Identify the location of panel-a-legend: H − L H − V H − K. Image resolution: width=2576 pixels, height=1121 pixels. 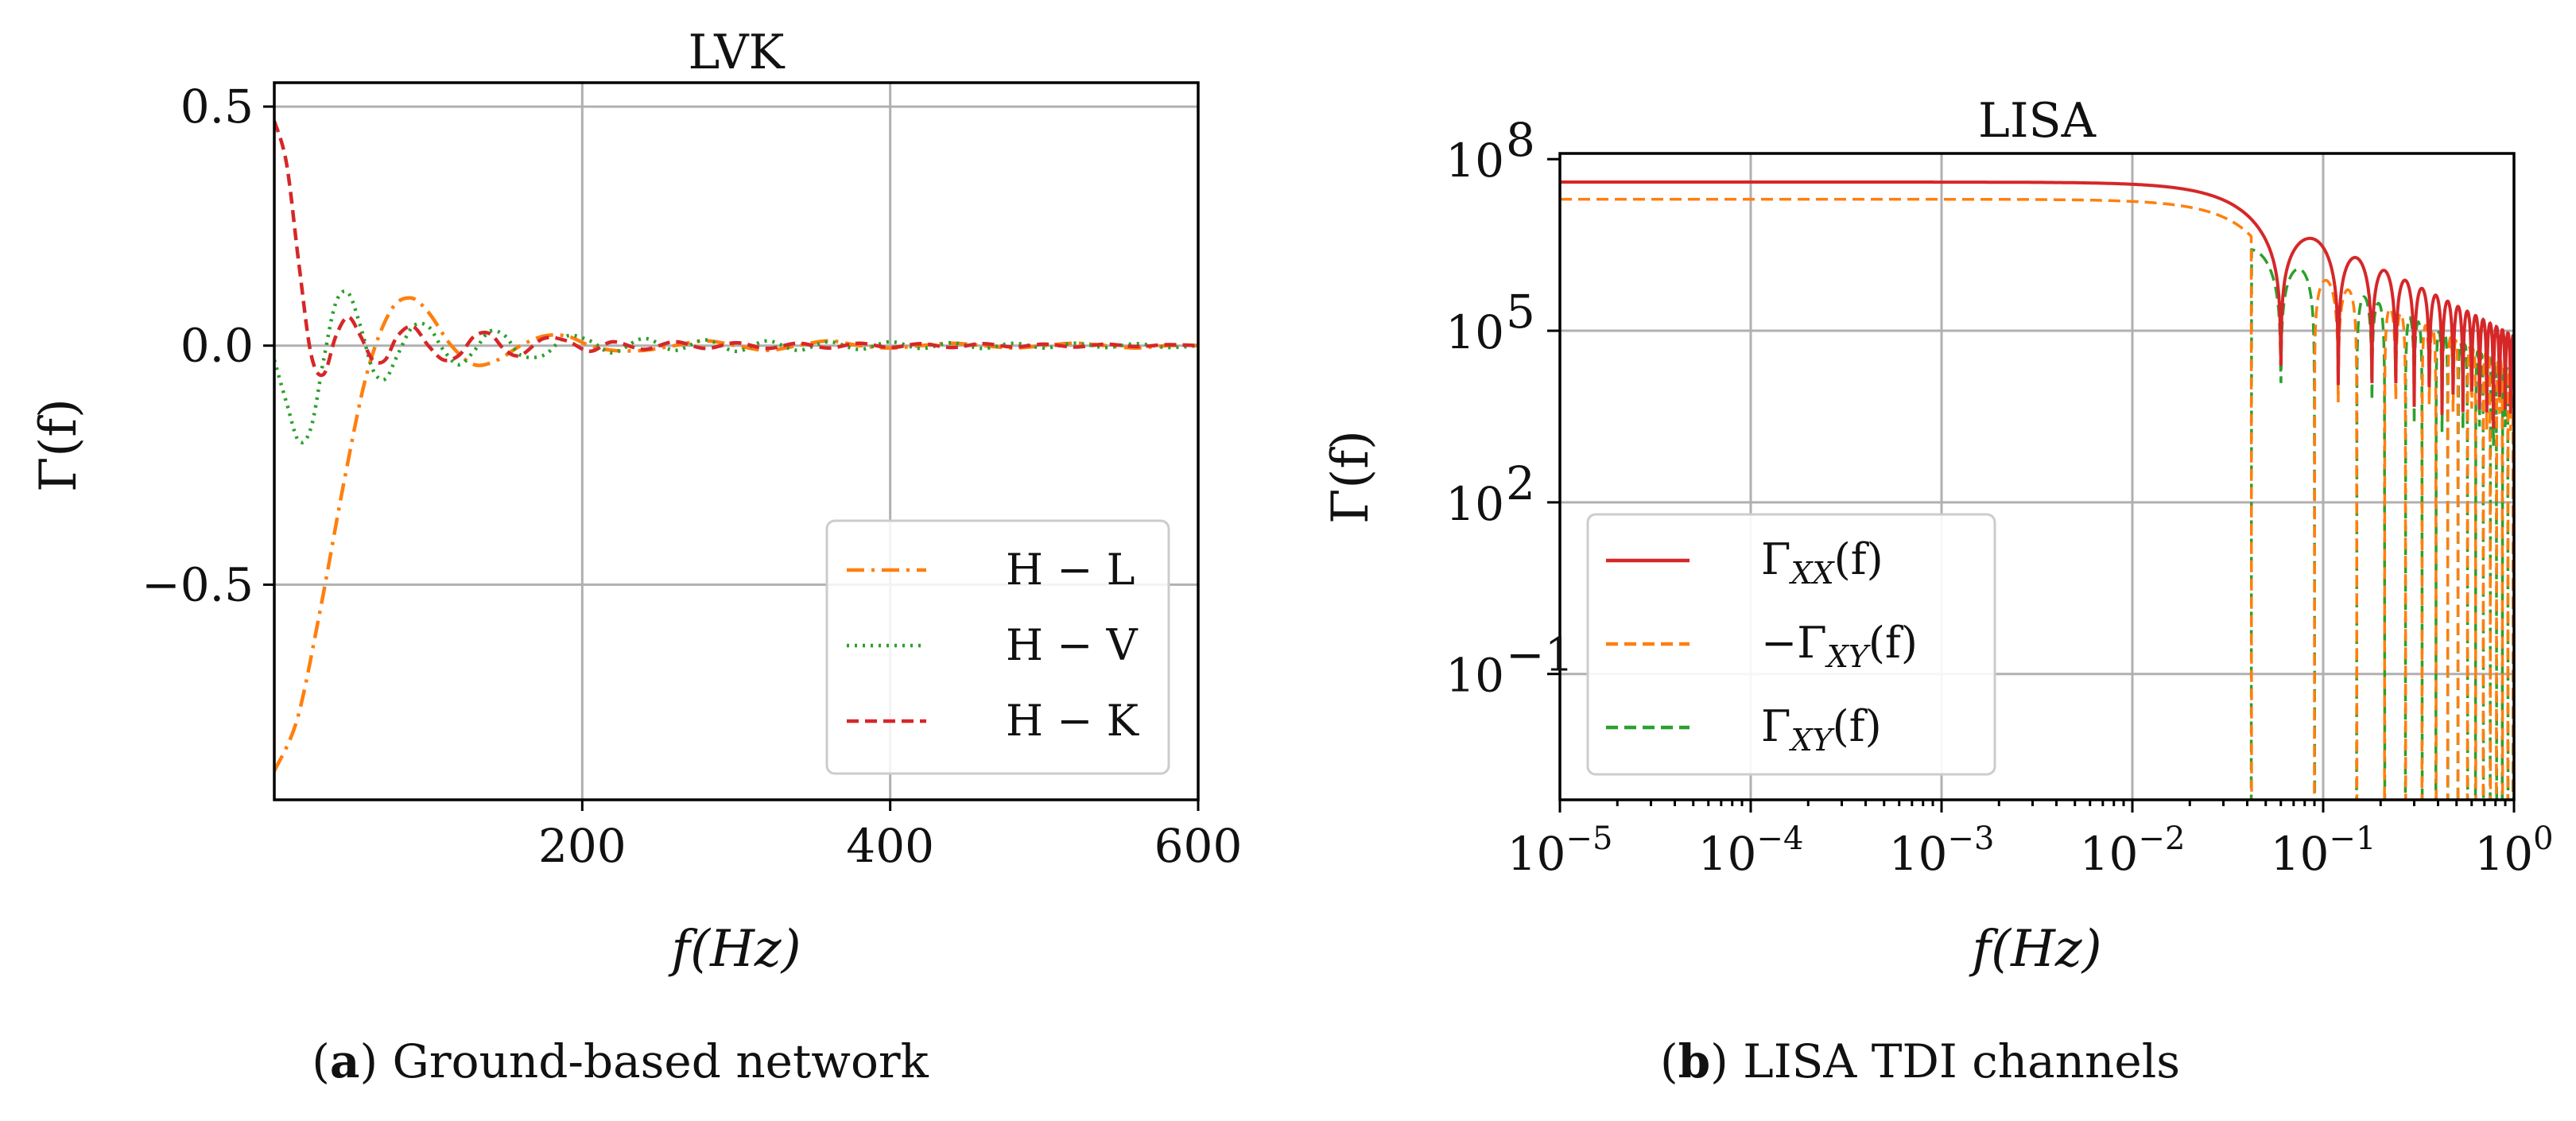
(998, 647).